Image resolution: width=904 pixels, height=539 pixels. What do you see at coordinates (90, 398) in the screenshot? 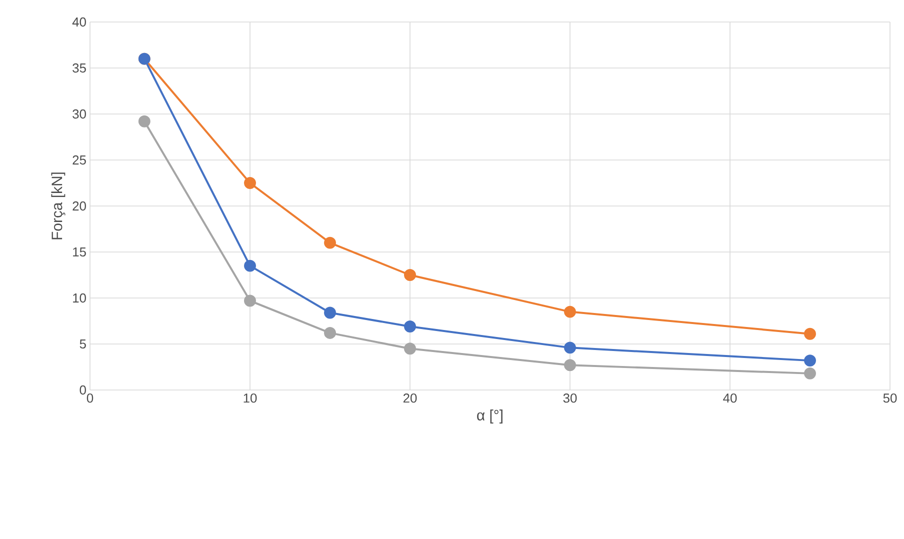
I see `x-tick-label: 0` at bounding box center [90, 398].